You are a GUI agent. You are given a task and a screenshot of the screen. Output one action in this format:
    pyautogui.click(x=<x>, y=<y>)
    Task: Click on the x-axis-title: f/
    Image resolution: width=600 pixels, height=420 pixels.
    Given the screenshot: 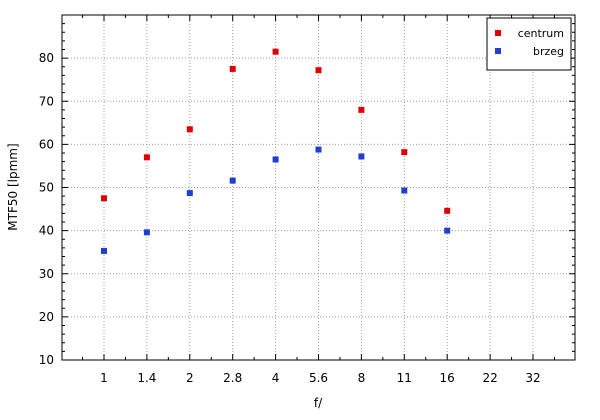 What is the action you would take?
    pyautogui.click(x=318, y=403)
    